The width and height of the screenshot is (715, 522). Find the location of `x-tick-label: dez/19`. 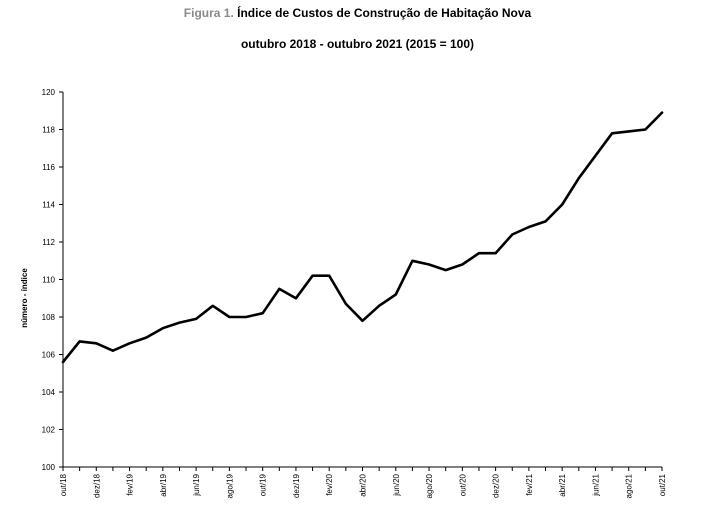

x-tick-label: dez/19 is located at coordinates (296, 485).